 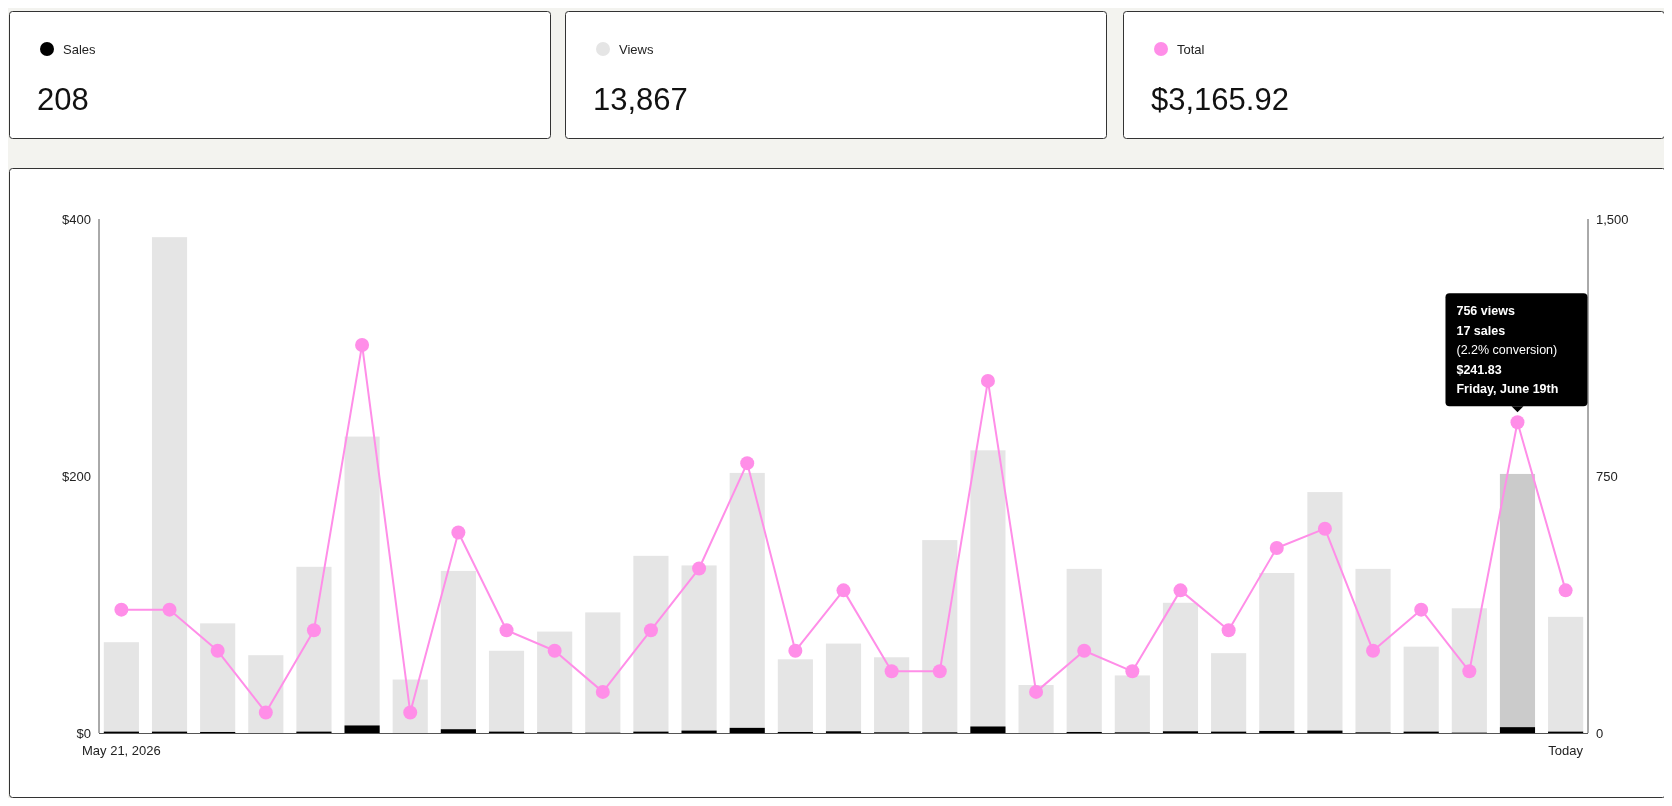 I want to click on x-tick-label: Today, so click(x=1566, y=750).